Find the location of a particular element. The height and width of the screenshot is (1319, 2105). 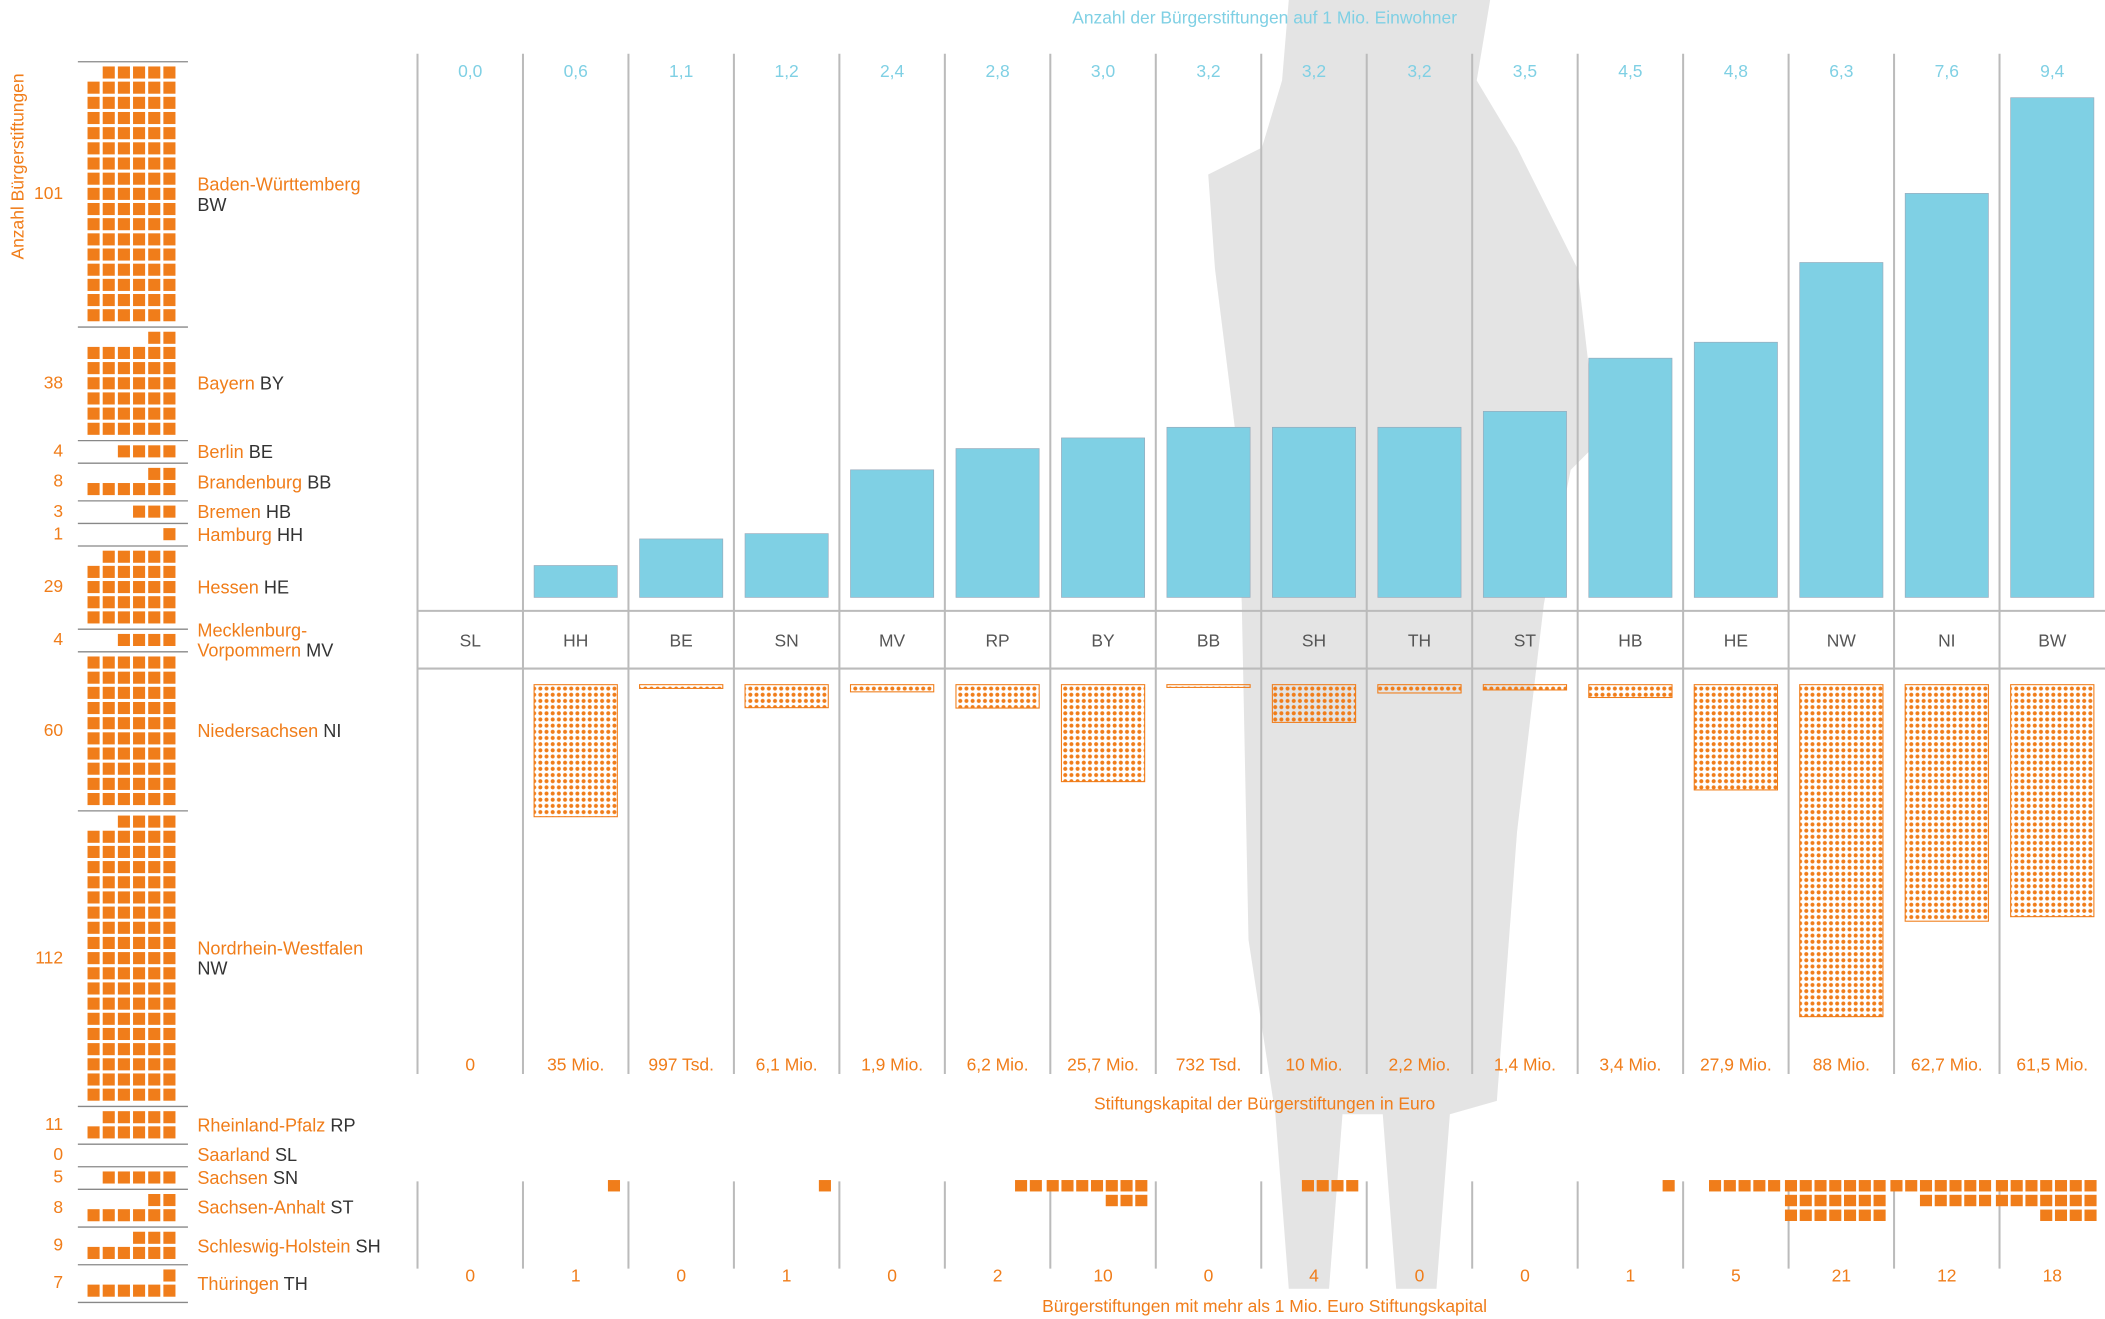

state-code: RP is located at coordinates (343, 1125).